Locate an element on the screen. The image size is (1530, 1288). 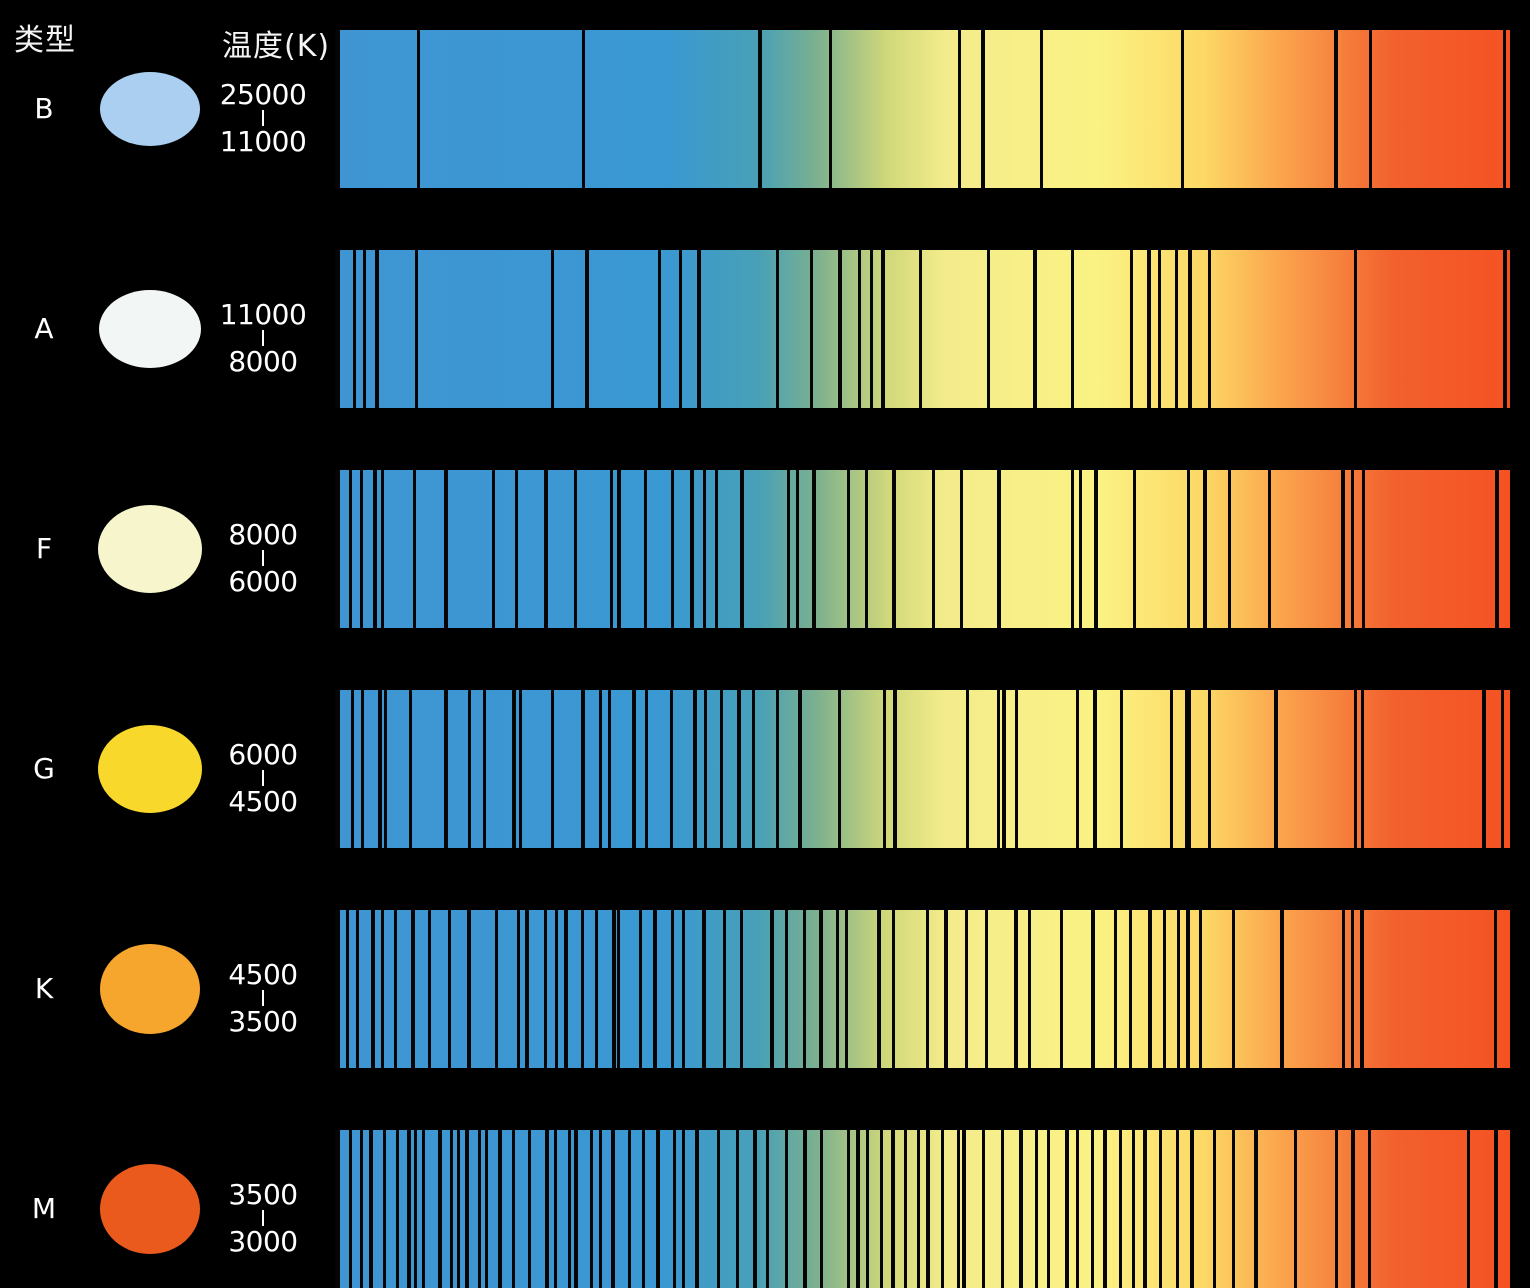
temperature-range-separator is located at coordinates (263, 558).